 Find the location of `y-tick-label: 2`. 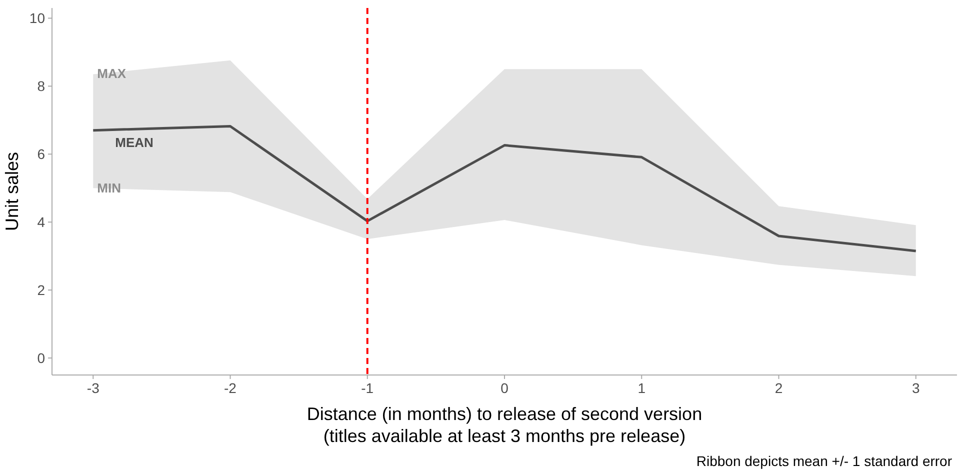

y-tick-label: 2 is located at coordinates (41, 290).